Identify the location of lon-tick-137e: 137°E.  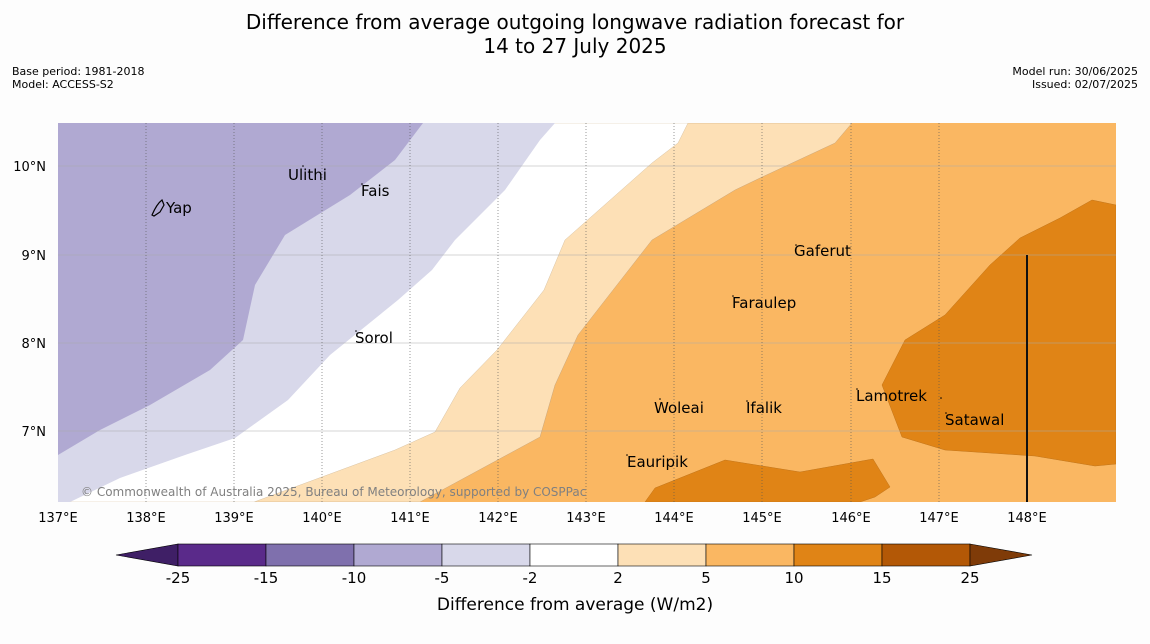
(58, 518).